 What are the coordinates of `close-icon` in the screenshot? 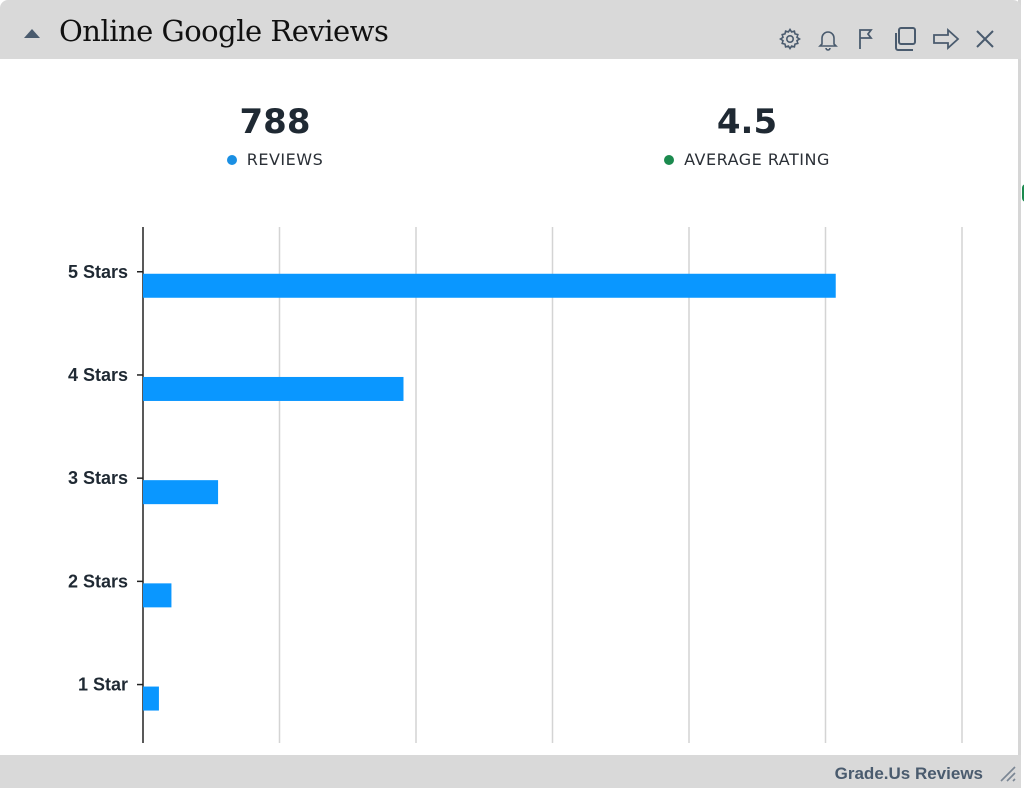 It's located at (985, 39).